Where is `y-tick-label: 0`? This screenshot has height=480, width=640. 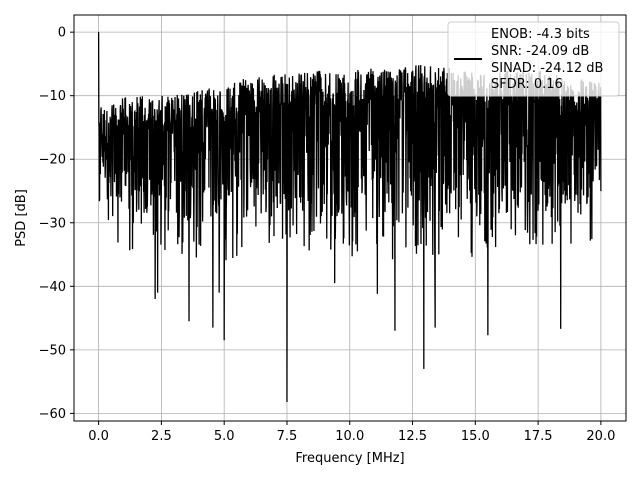
y-tick-label: 0 is located at coordinates (62, 33).